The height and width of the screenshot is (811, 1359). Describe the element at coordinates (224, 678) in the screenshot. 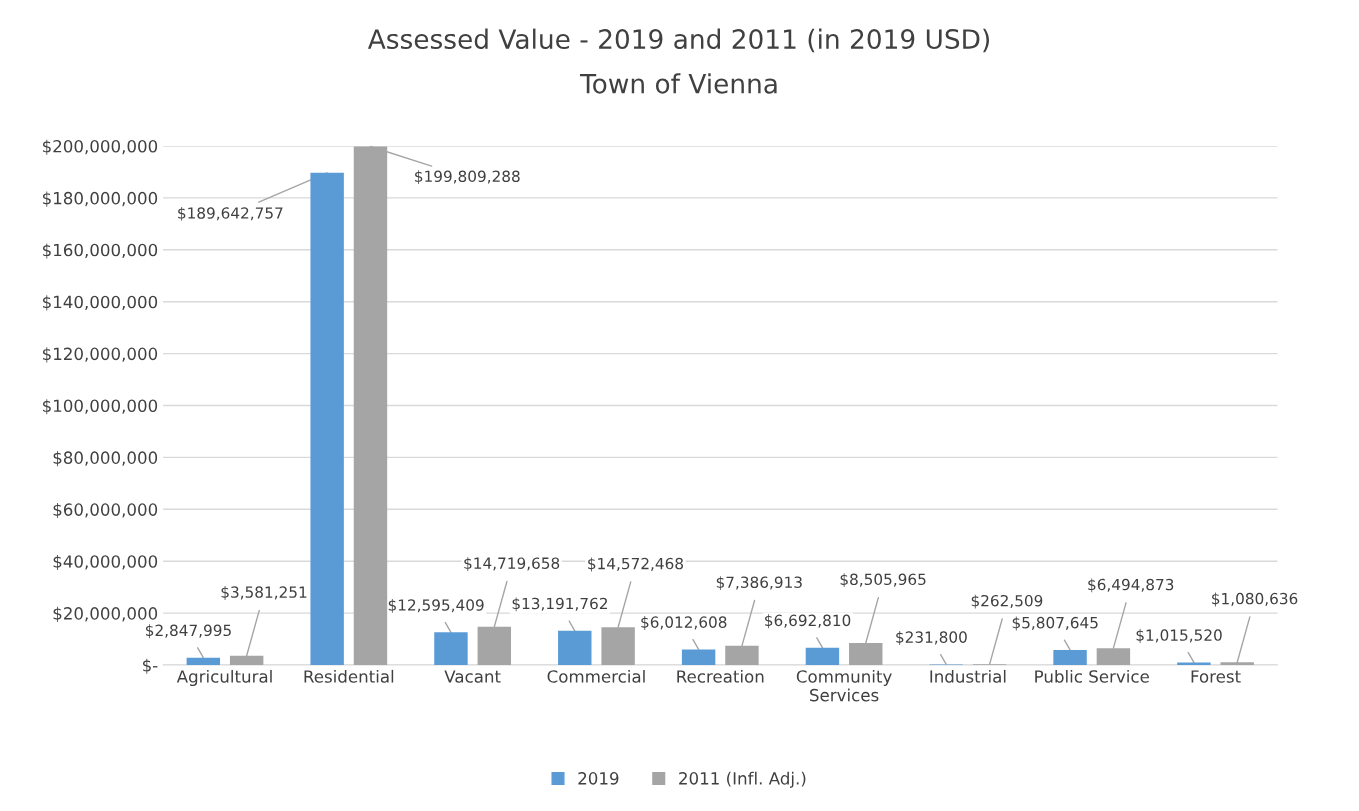

I see `x-tick-label: Agricultural` at that location.